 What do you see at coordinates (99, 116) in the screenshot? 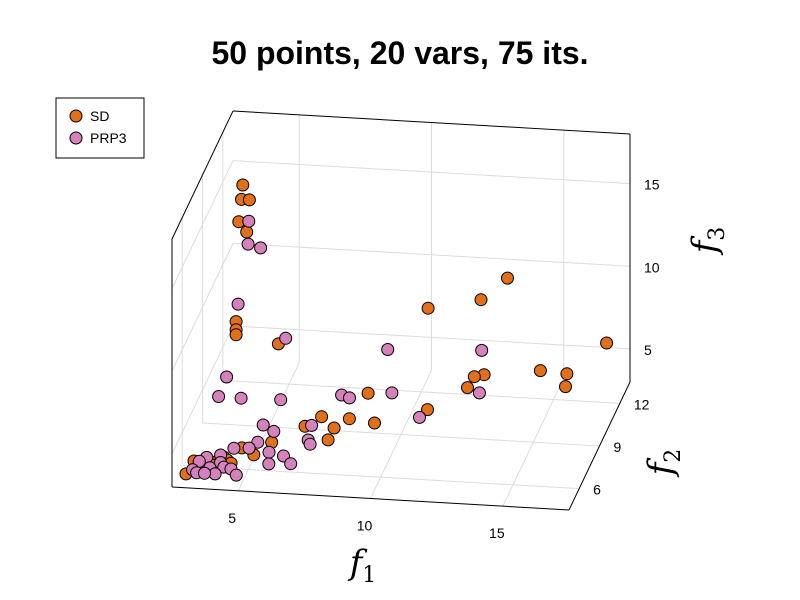
I see `legend-label-sd: SD` at bounding box center [99, 116].